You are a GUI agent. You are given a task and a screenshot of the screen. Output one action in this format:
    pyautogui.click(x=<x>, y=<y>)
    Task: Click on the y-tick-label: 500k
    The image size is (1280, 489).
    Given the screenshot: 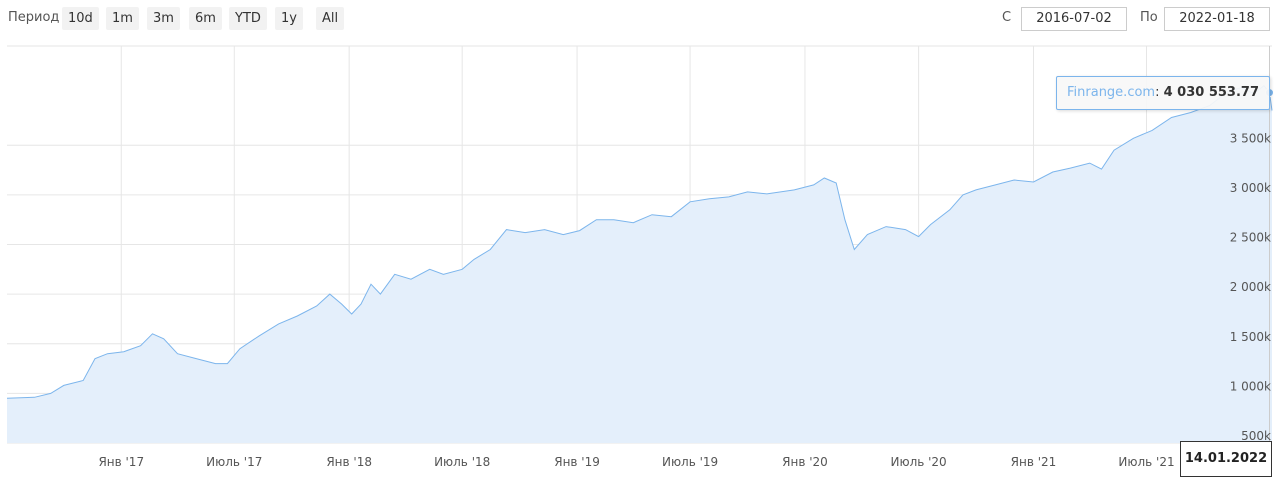 What is the action you would take?
    pyautogui.click(x=1256, y=436)
    